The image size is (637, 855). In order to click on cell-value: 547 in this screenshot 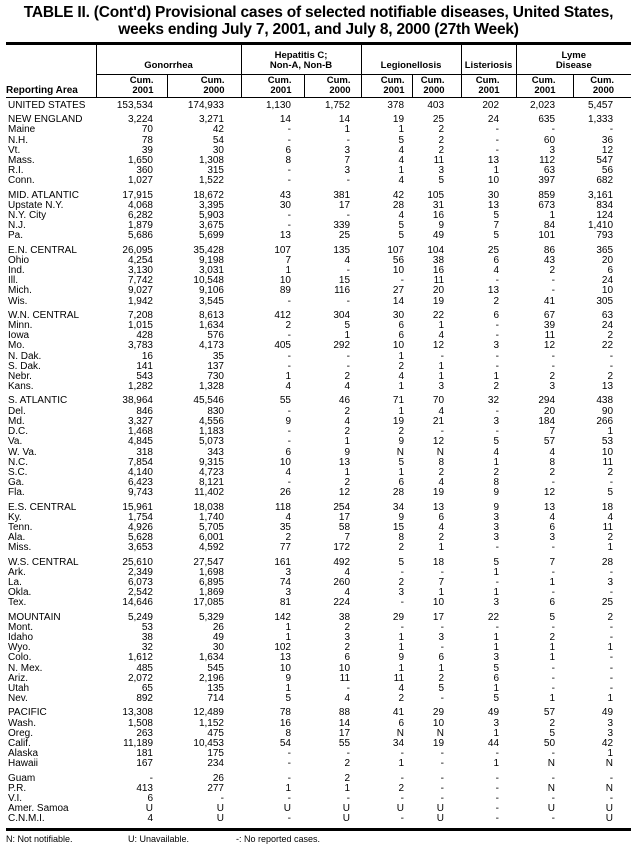, I will do `click(605, 161)`.